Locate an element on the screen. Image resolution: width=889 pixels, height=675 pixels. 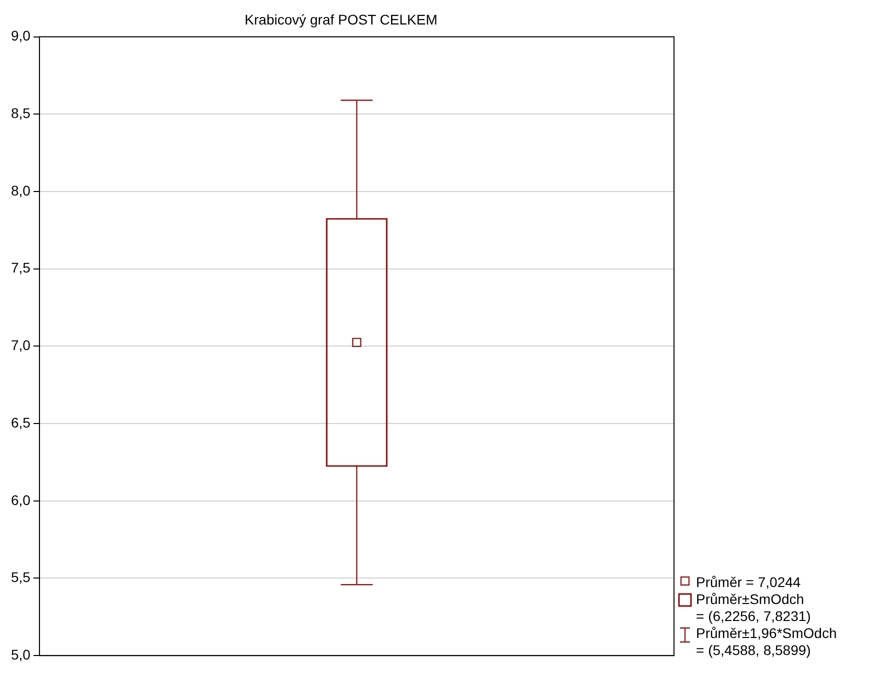
y-tick-label: 7,5 is located at coordinates (20, 268).